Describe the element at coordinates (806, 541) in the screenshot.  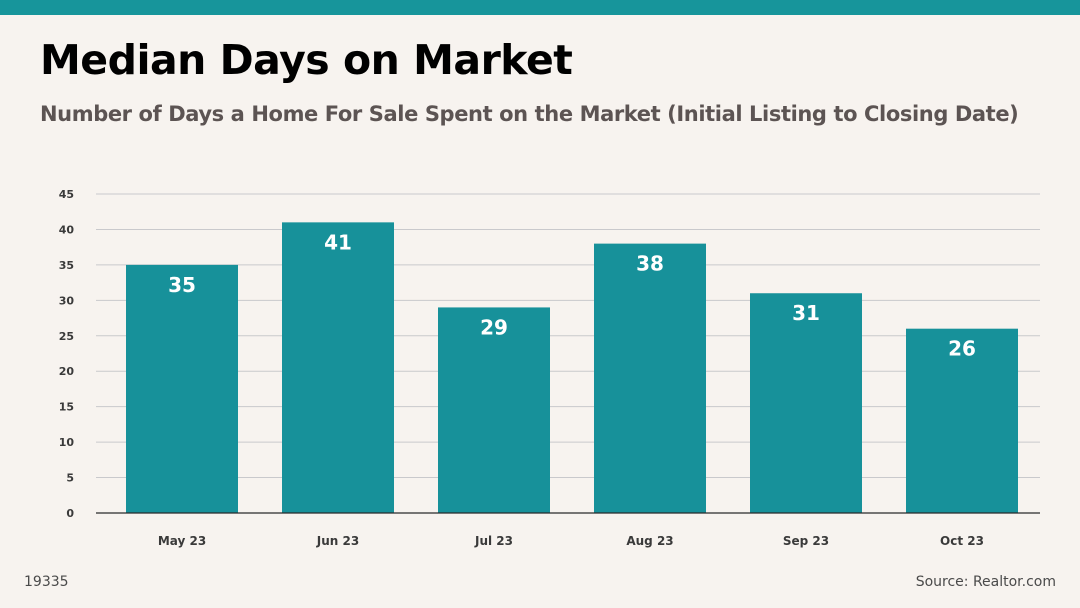
I see `x-tick-label: Sep 23` at that location.